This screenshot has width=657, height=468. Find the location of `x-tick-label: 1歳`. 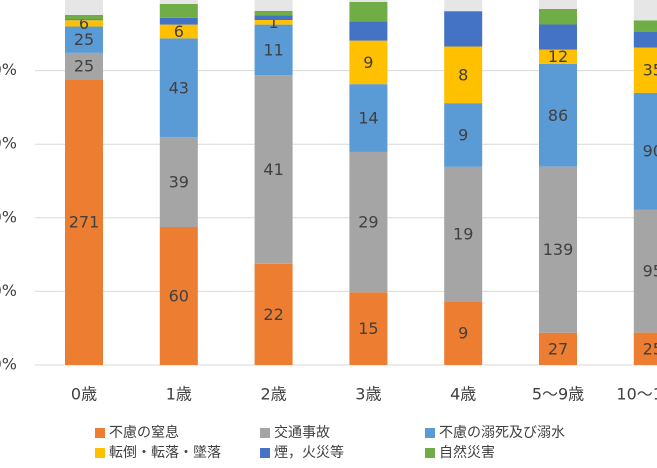

x-tick-label: 1歳 is located at coordinates (179, 394).